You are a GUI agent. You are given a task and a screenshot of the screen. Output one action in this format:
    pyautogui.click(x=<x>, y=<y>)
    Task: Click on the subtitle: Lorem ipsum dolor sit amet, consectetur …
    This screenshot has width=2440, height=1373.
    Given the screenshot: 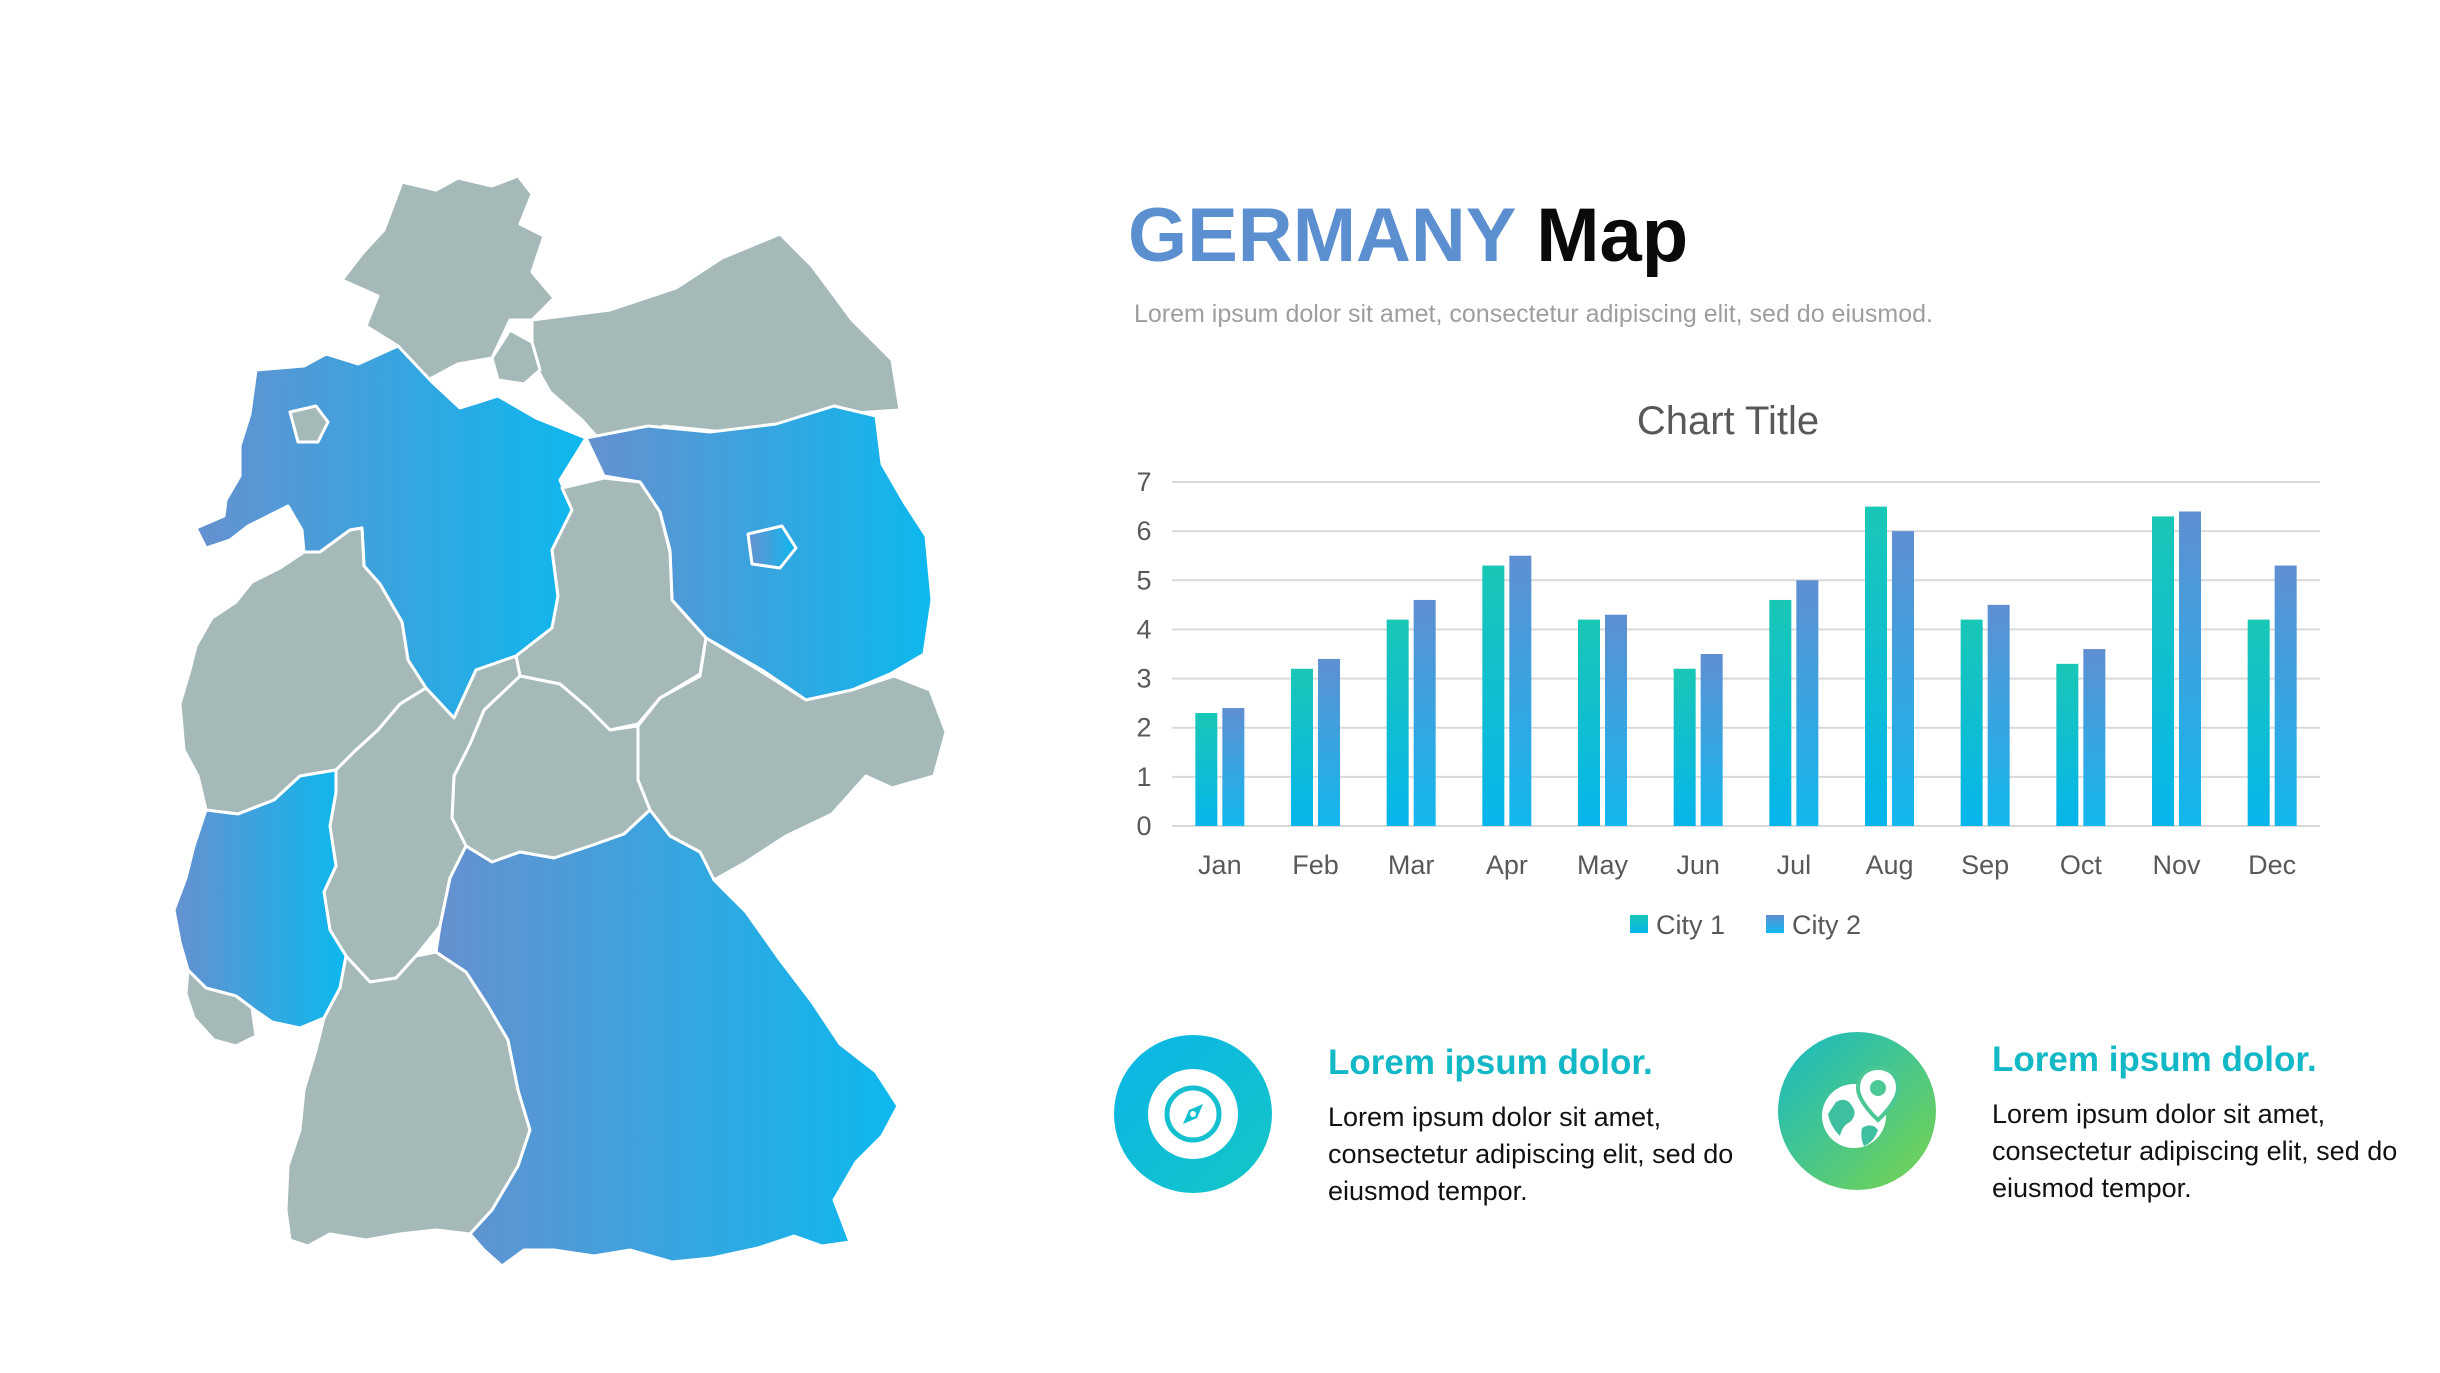 What is the action you would take?
    pyautogui.click(x=1533, y=314)
    